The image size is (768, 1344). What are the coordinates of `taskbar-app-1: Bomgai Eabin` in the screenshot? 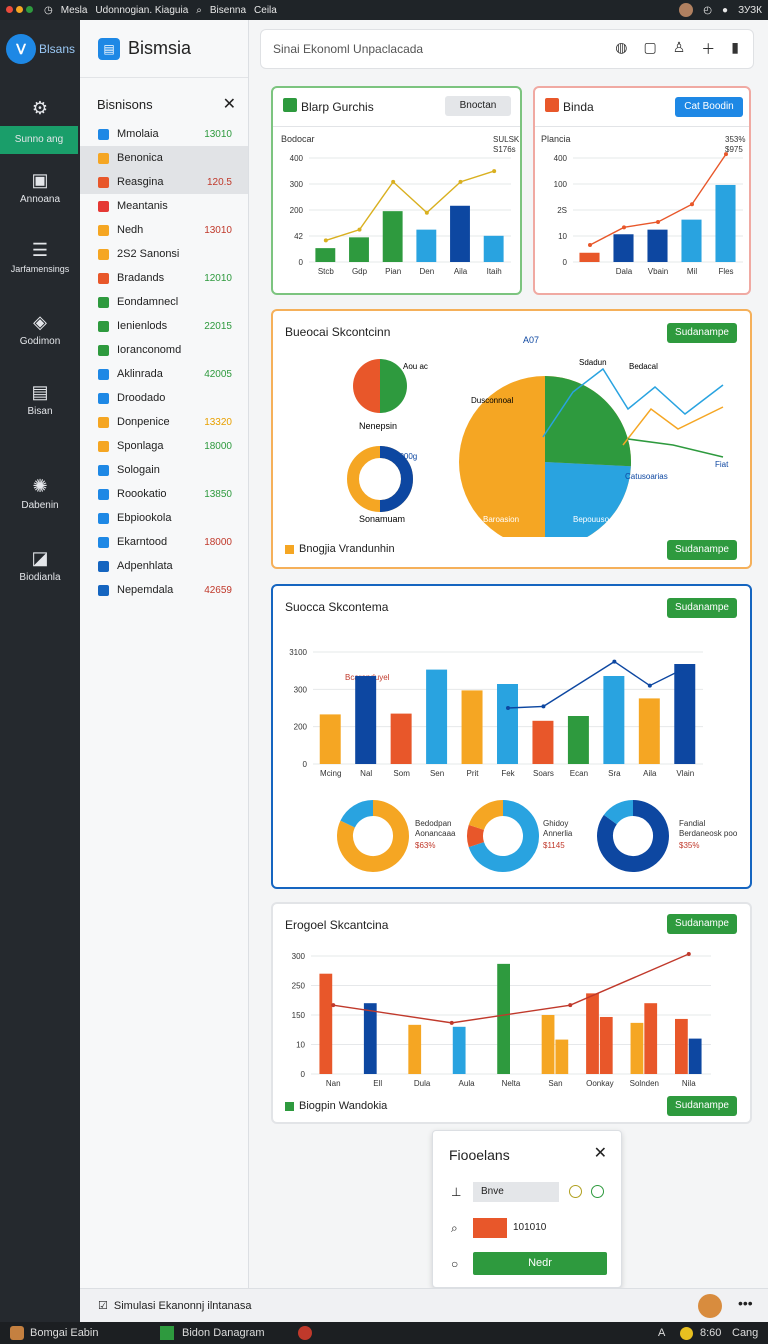 It's located at (54, 1333).